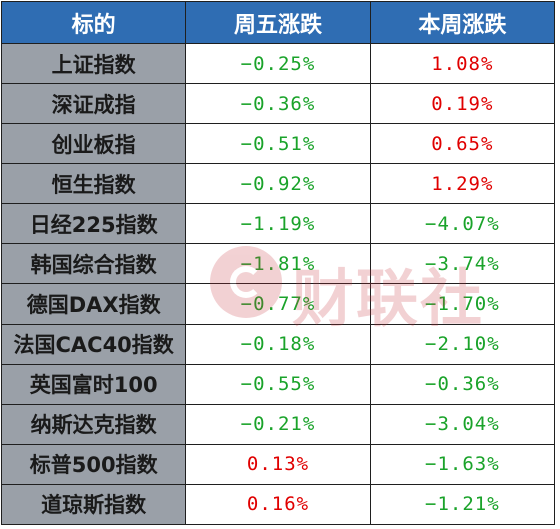  What do you see at coordinates (93, 264) in the screenshot?
I see `index-name-cell: 韩国综合指数` at bounding box center [93, 264].